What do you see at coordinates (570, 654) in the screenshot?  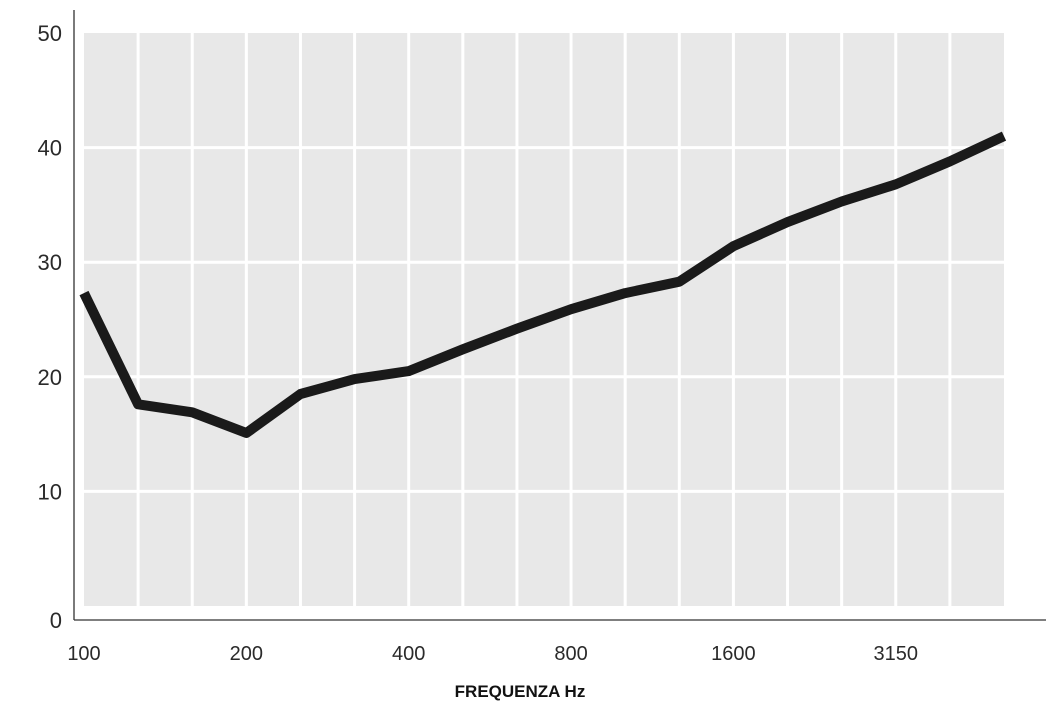 I see `x-tick-label: 800` at bounding box center [570, 654].